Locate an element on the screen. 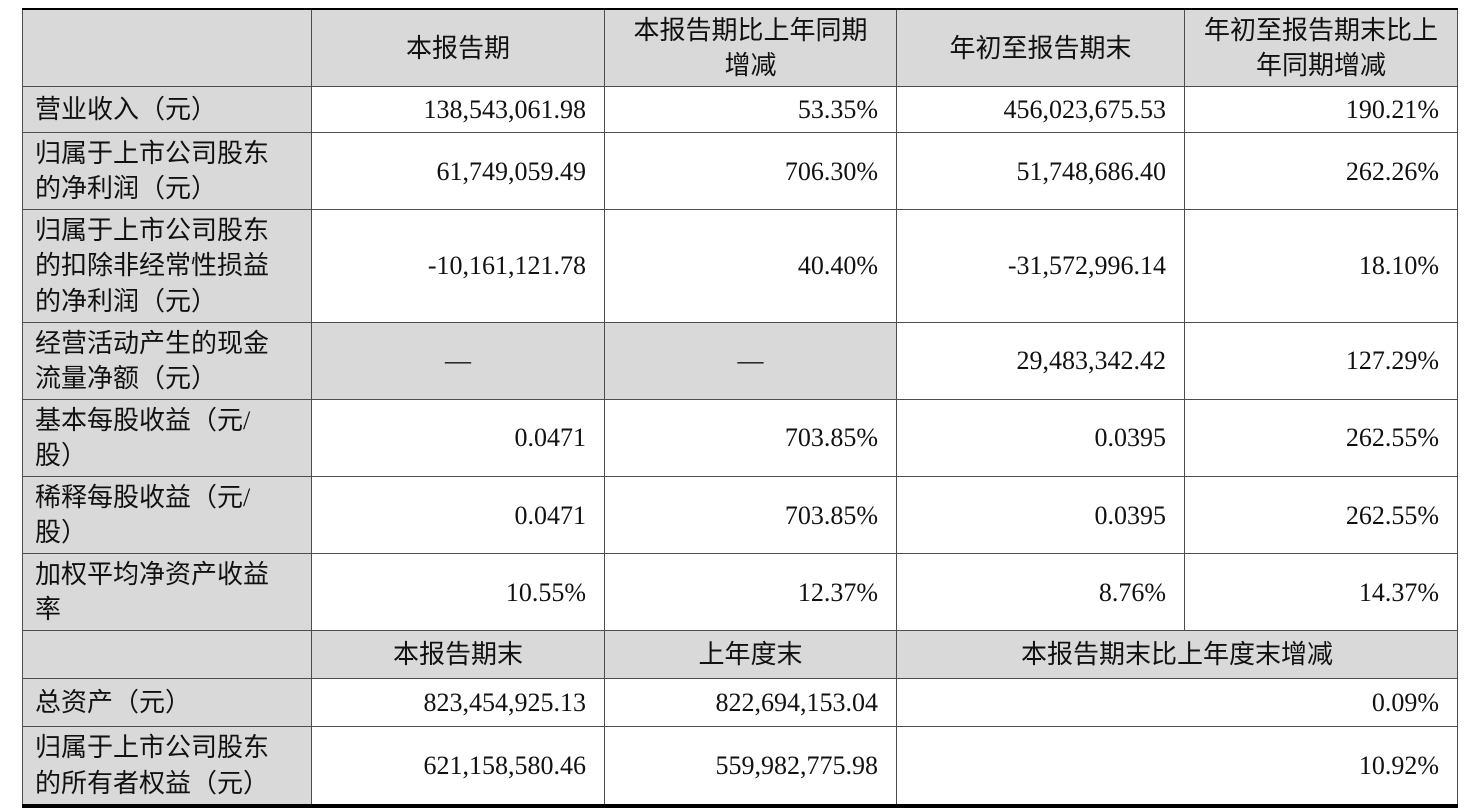 The width and height of the screenshot is (1479, 808). header-end-of-period: 本报告期末 is located at coordinates (458, 655).